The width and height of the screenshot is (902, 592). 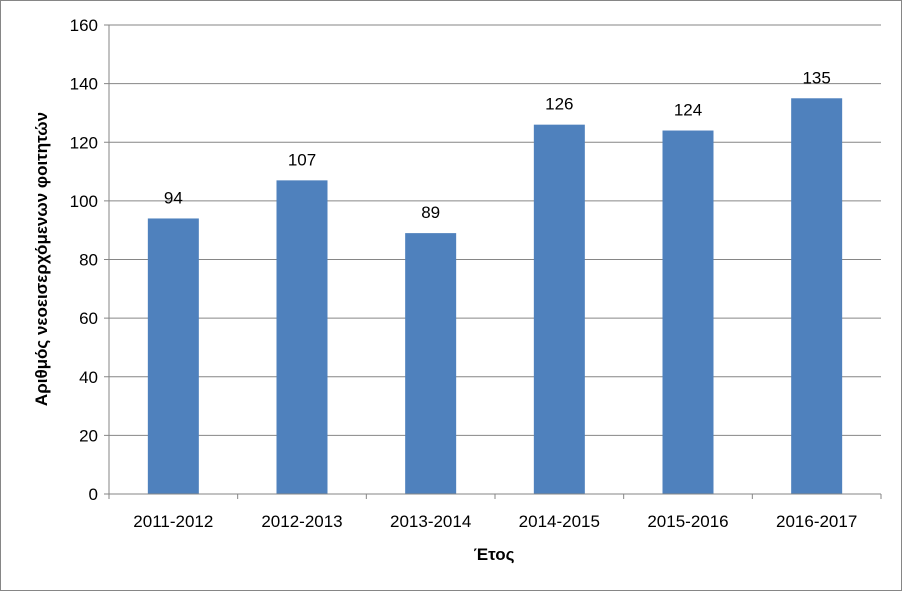 I want to click on x-tick-label: 2011-2012, so click(x=173, y=521).